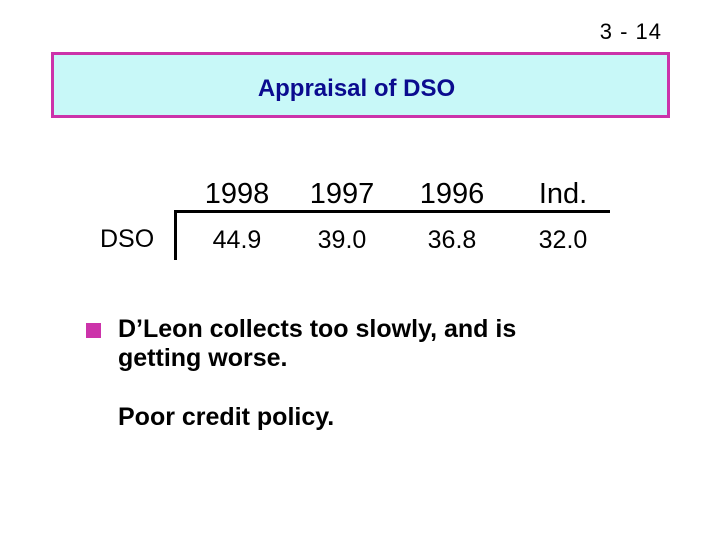  I want to click on title-box: Appraisal of DSO, so click(360, 85).